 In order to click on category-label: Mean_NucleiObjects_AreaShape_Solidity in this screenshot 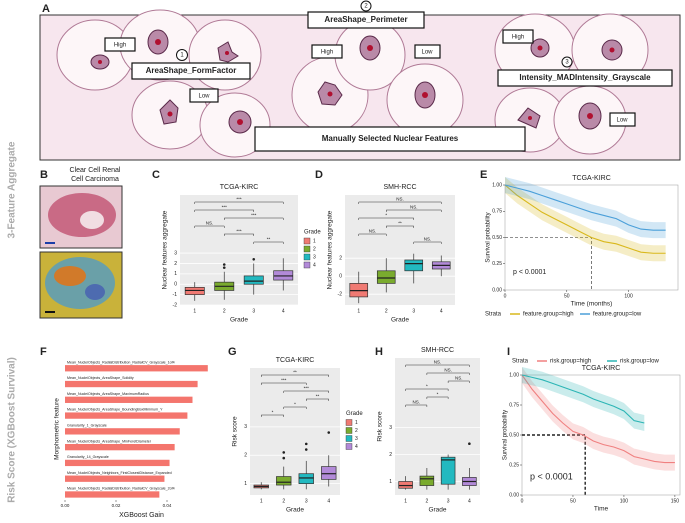, I will do `click(100, 378)`.